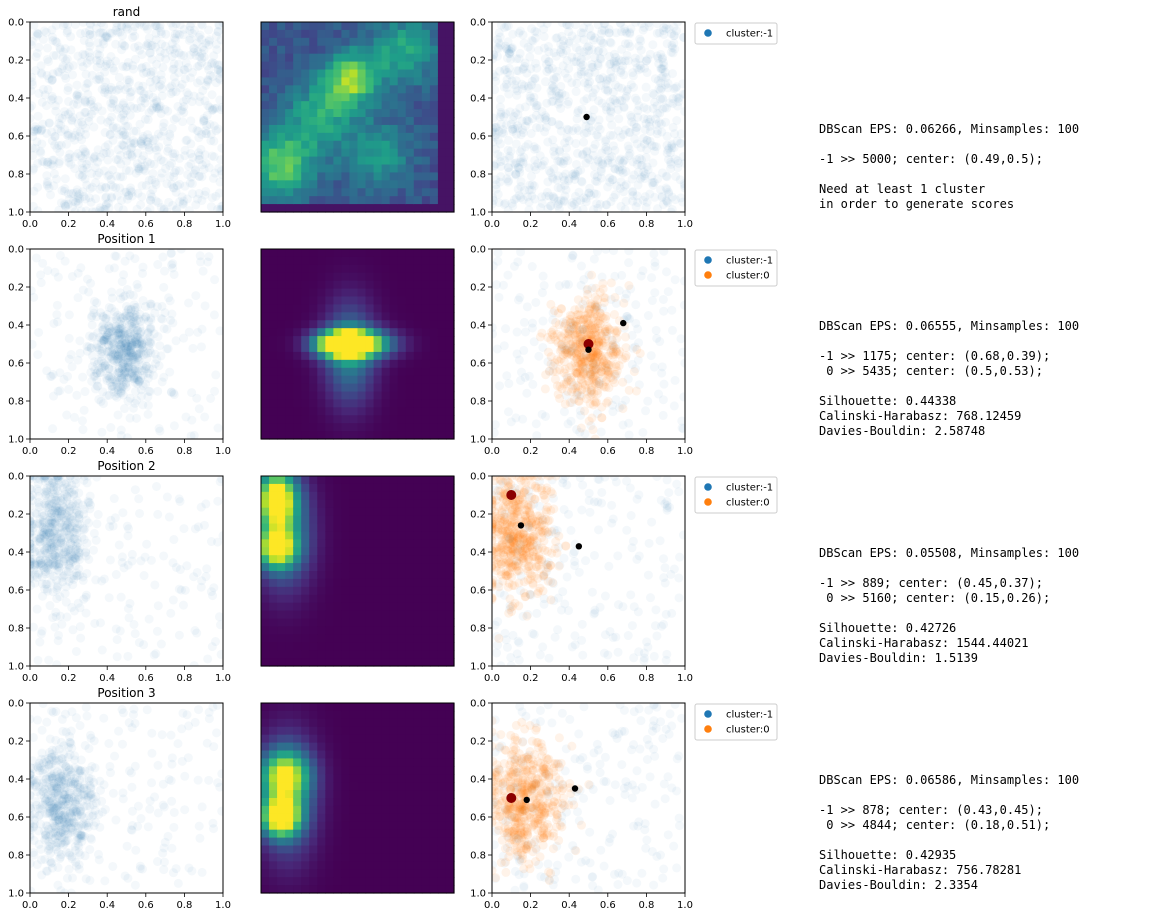 The height and width of the screenshot is (917, 1153). I want to click on cluster-0-point, so click(545, 389).